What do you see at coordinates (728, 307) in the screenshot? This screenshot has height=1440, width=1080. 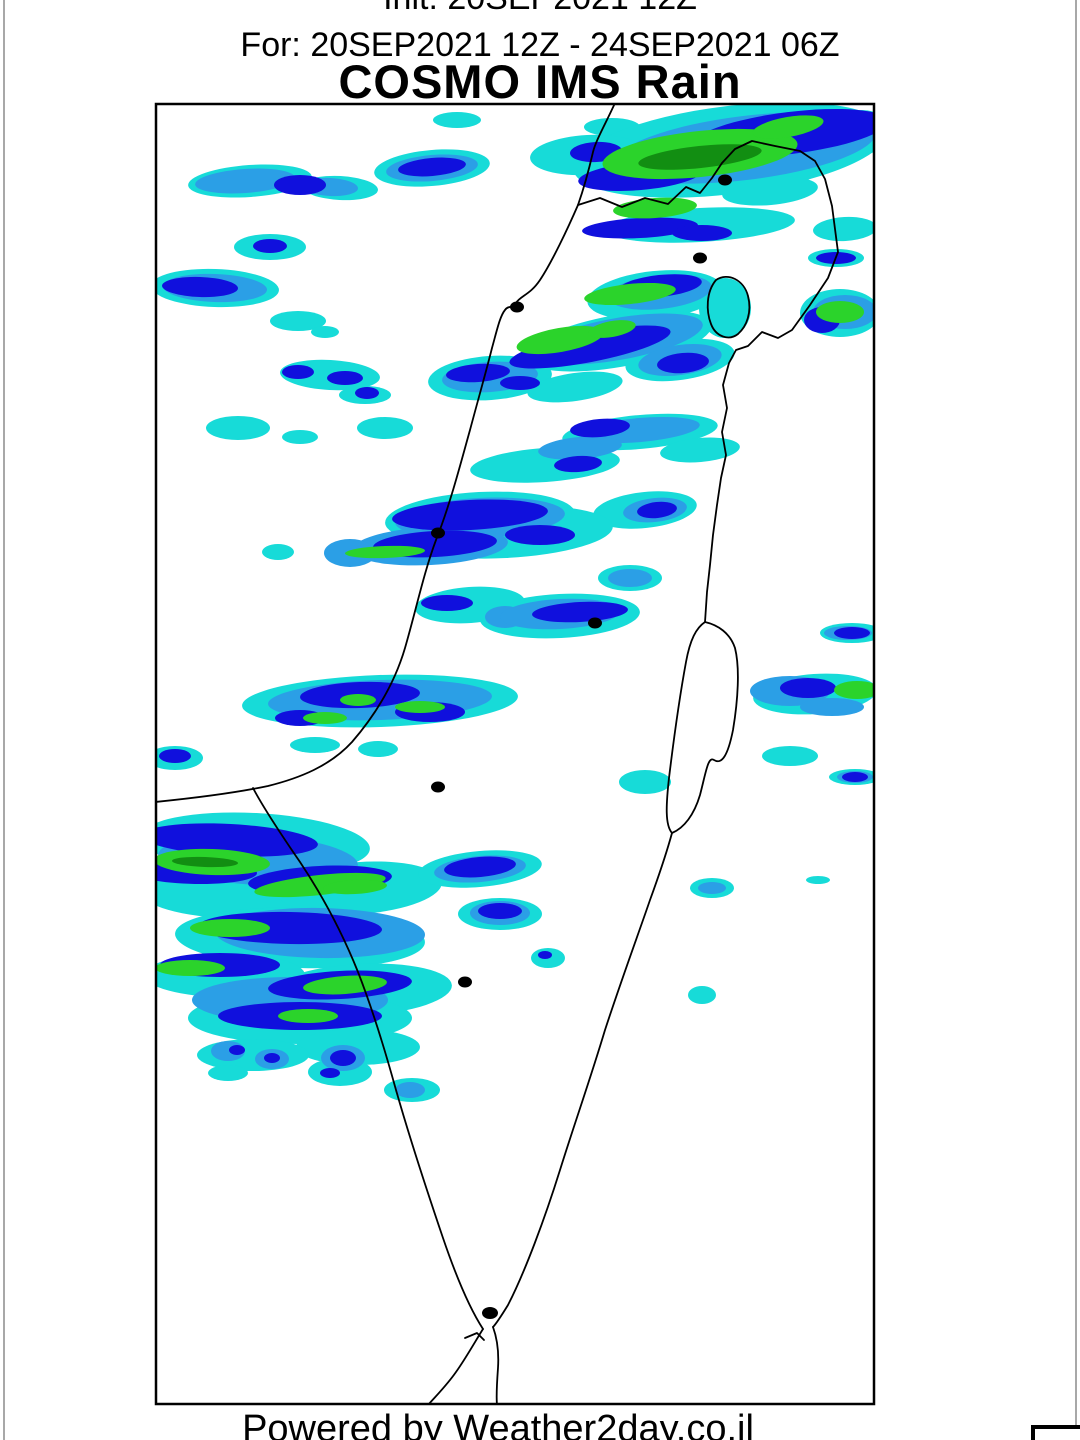 I see `sea-of-galilee-outline` at bounding box center [728, 307].